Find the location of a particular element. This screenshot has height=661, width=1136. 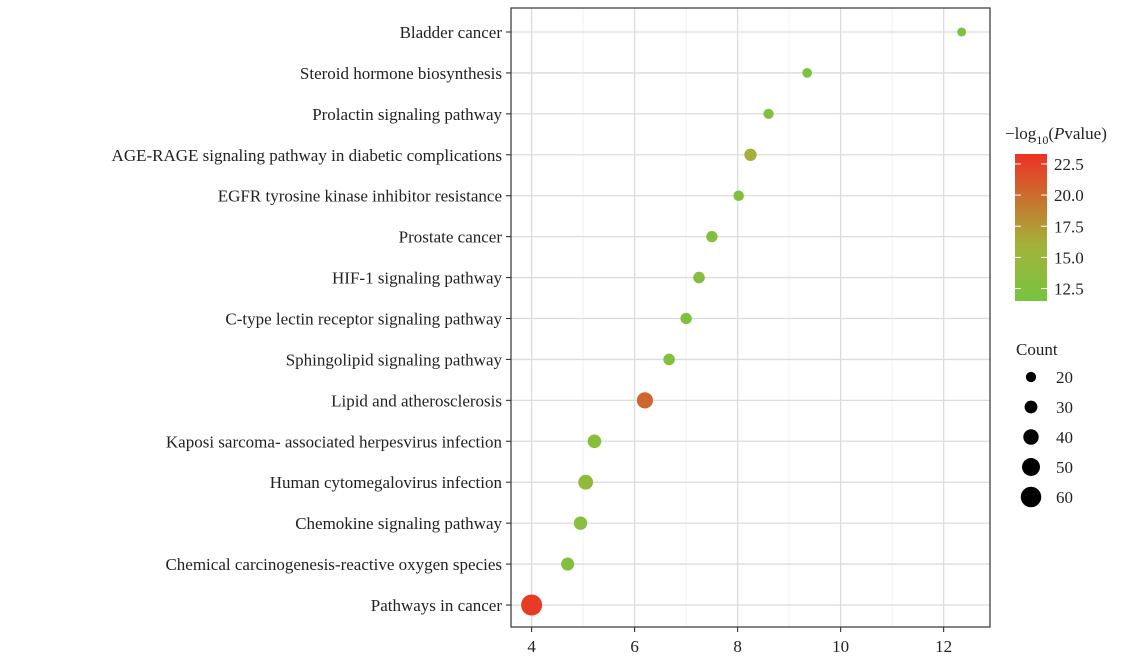

y-tick-label: Chemokine signaling pathway is located at coordinates (398, 523).